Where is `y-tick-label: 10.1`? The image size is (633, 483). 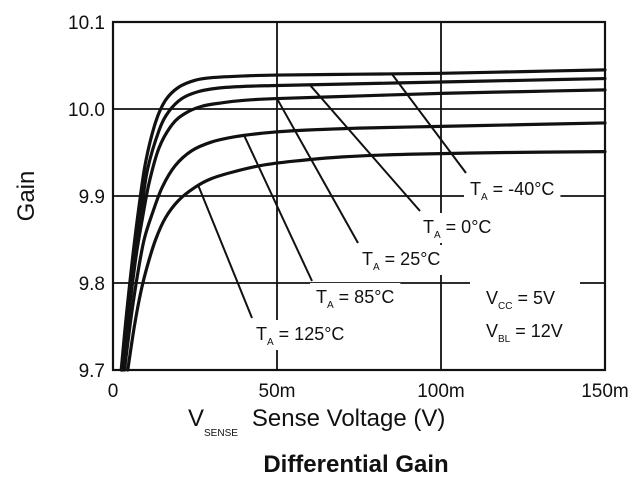
y-tick-label: 10.1 is located at coordinates (86, 23).